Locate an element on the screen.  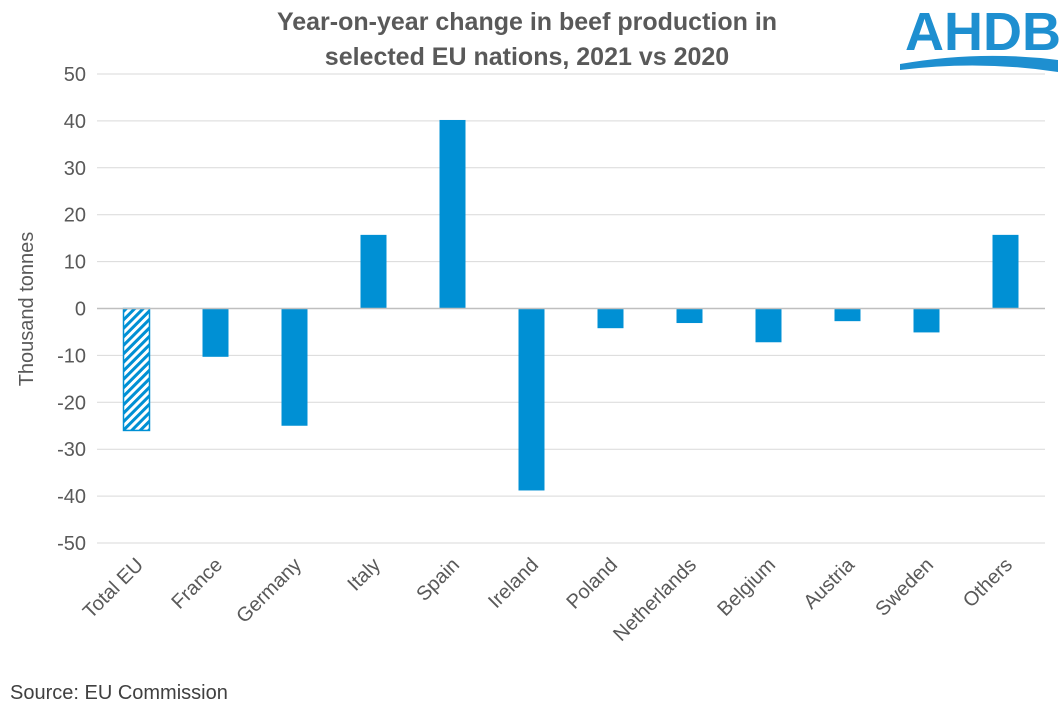
y-tick-label: -40 is located at coordinates (71, 497).